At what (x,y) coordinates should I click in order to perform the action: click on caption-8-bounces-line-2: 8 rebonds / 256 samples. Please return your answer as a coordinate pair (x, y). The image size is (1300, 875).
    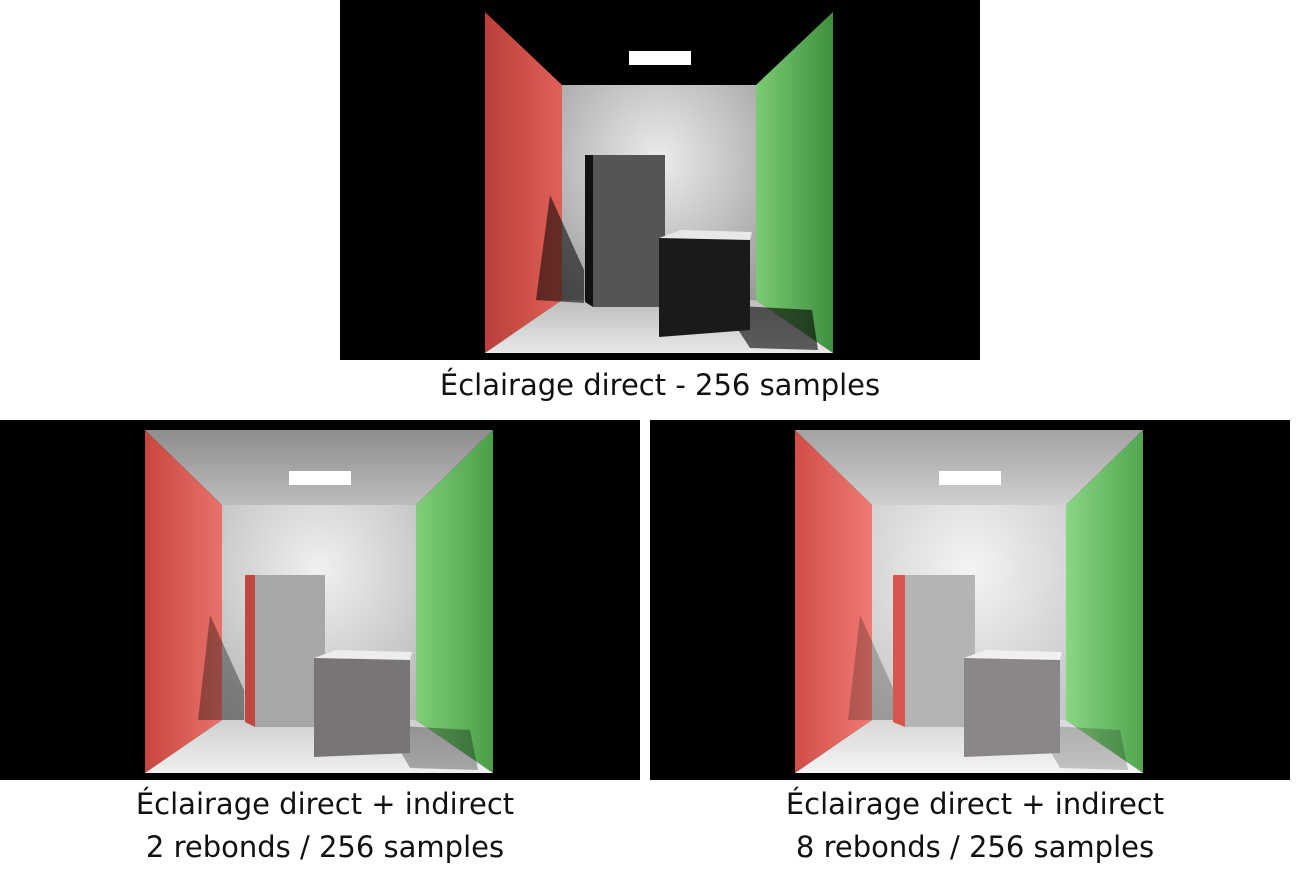
    Looking at the image, I should click on (975, 847).